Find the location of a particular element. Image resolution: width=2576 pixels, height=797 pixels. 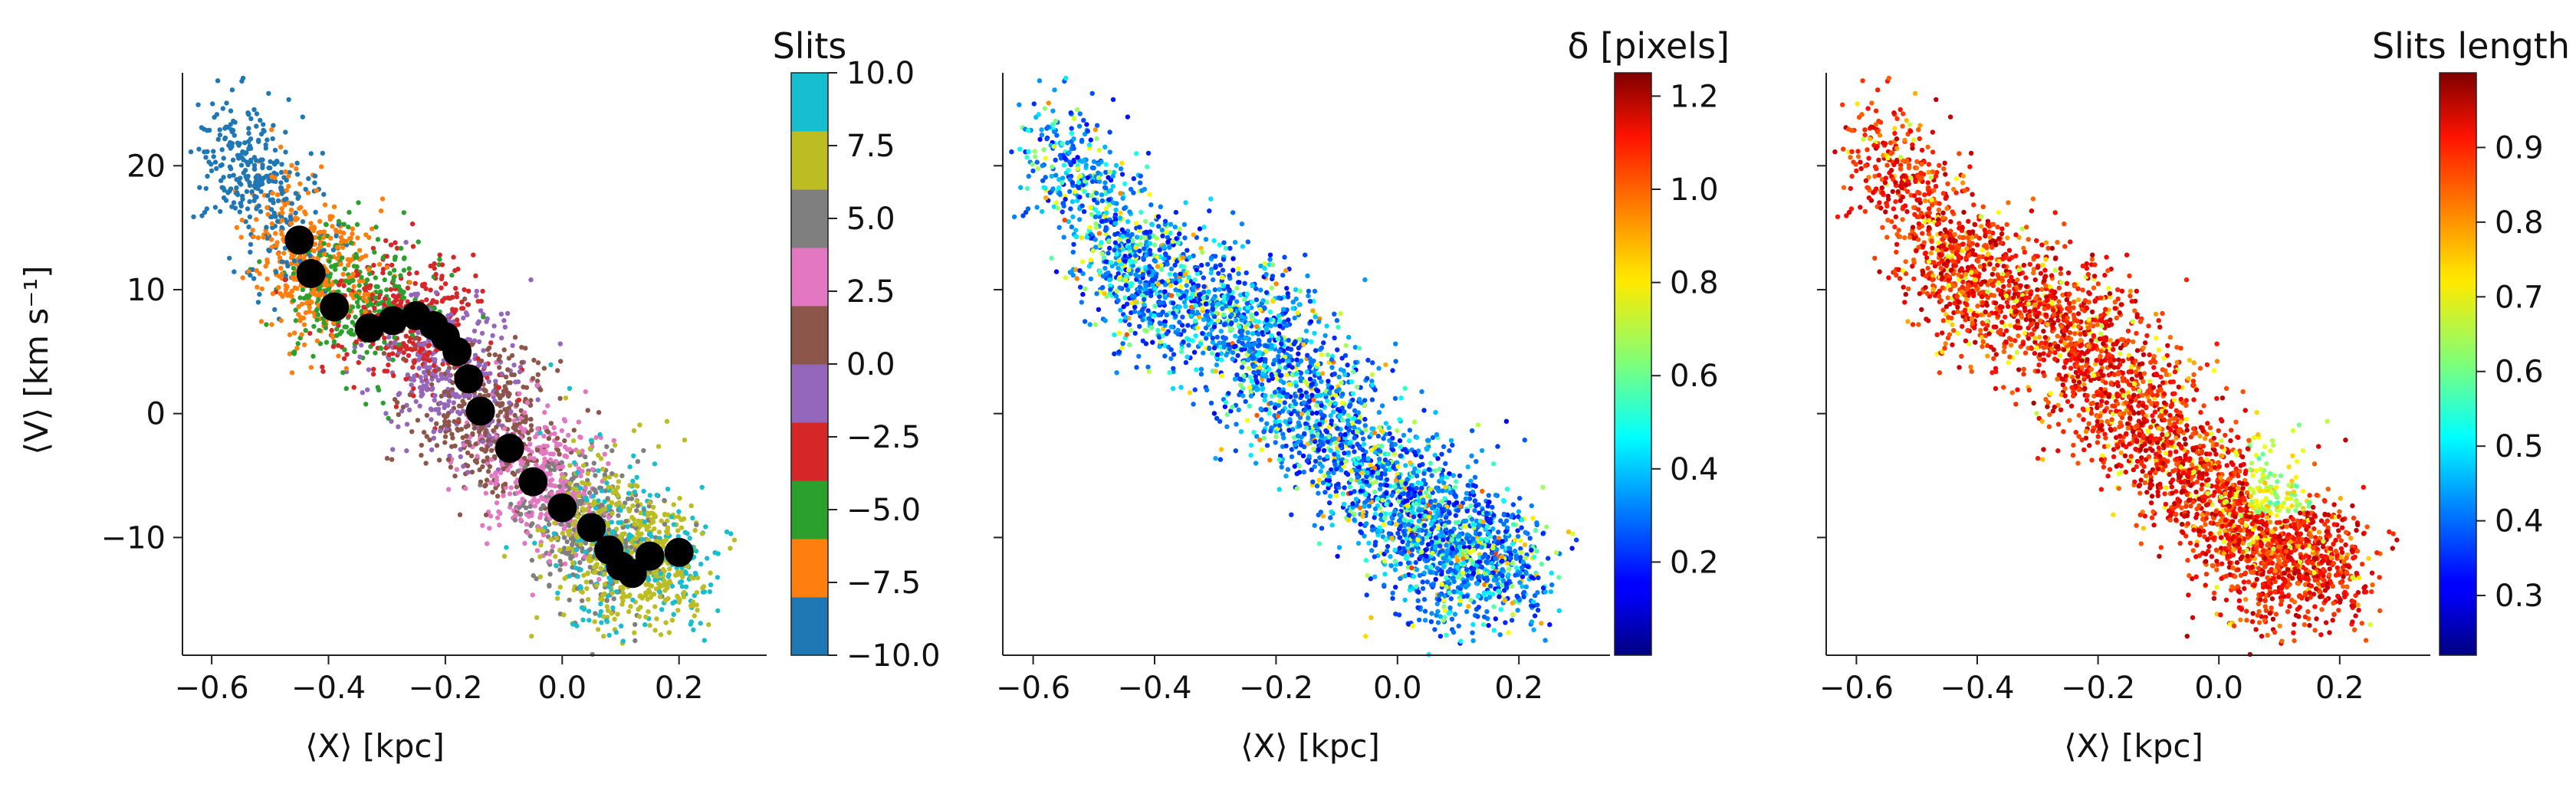

x-tick-label: −0.2 is located at coordinates (445, 689).